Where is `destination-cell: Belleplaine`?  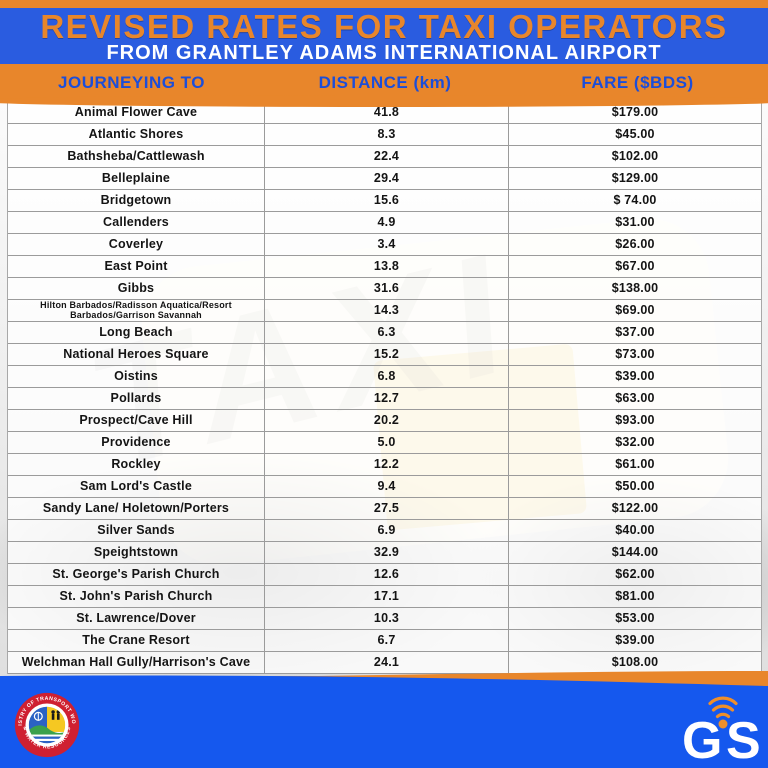
destination-cell: Belleplaine is located at coordinates (136, 178).